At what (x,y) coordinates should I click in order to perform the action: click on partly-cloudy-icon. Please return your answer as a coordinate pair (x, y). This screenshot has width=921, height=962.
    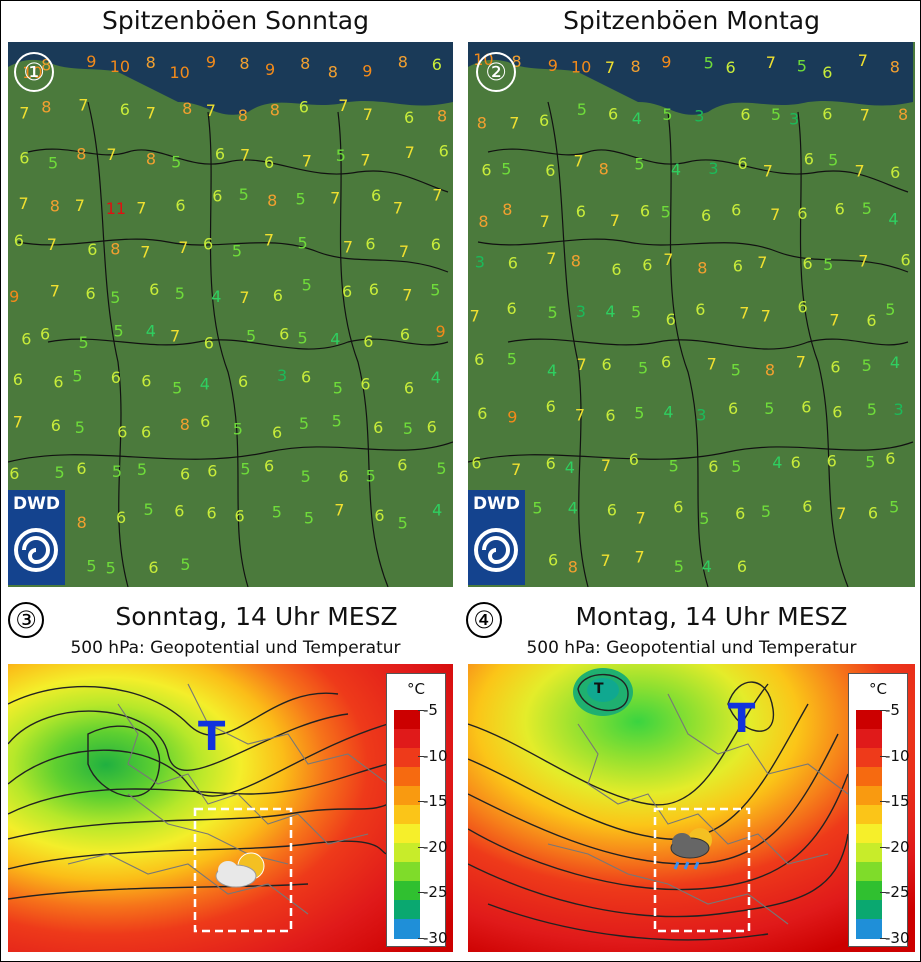
    Looking at the image, I should click on (240, 870).